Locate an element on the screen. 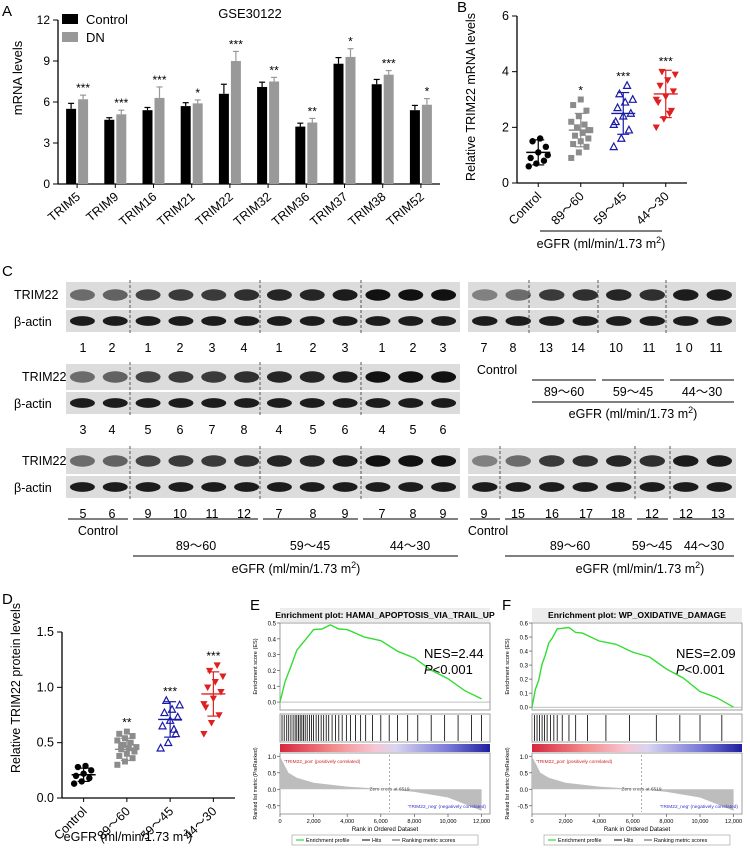 The height and width of the screenshot is (853, 750). lane-number: 17 is located at coordinates (586, 514).